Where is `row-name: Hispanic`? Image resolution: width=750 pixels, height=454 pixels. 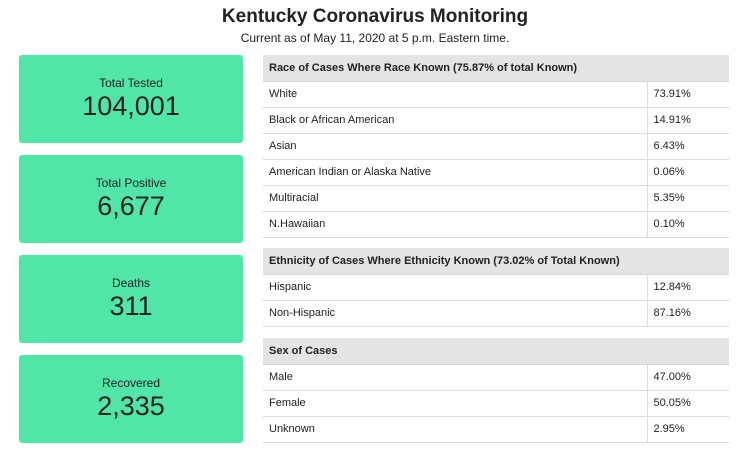 row-name: Hispanic is located at coordinates (455, 287).